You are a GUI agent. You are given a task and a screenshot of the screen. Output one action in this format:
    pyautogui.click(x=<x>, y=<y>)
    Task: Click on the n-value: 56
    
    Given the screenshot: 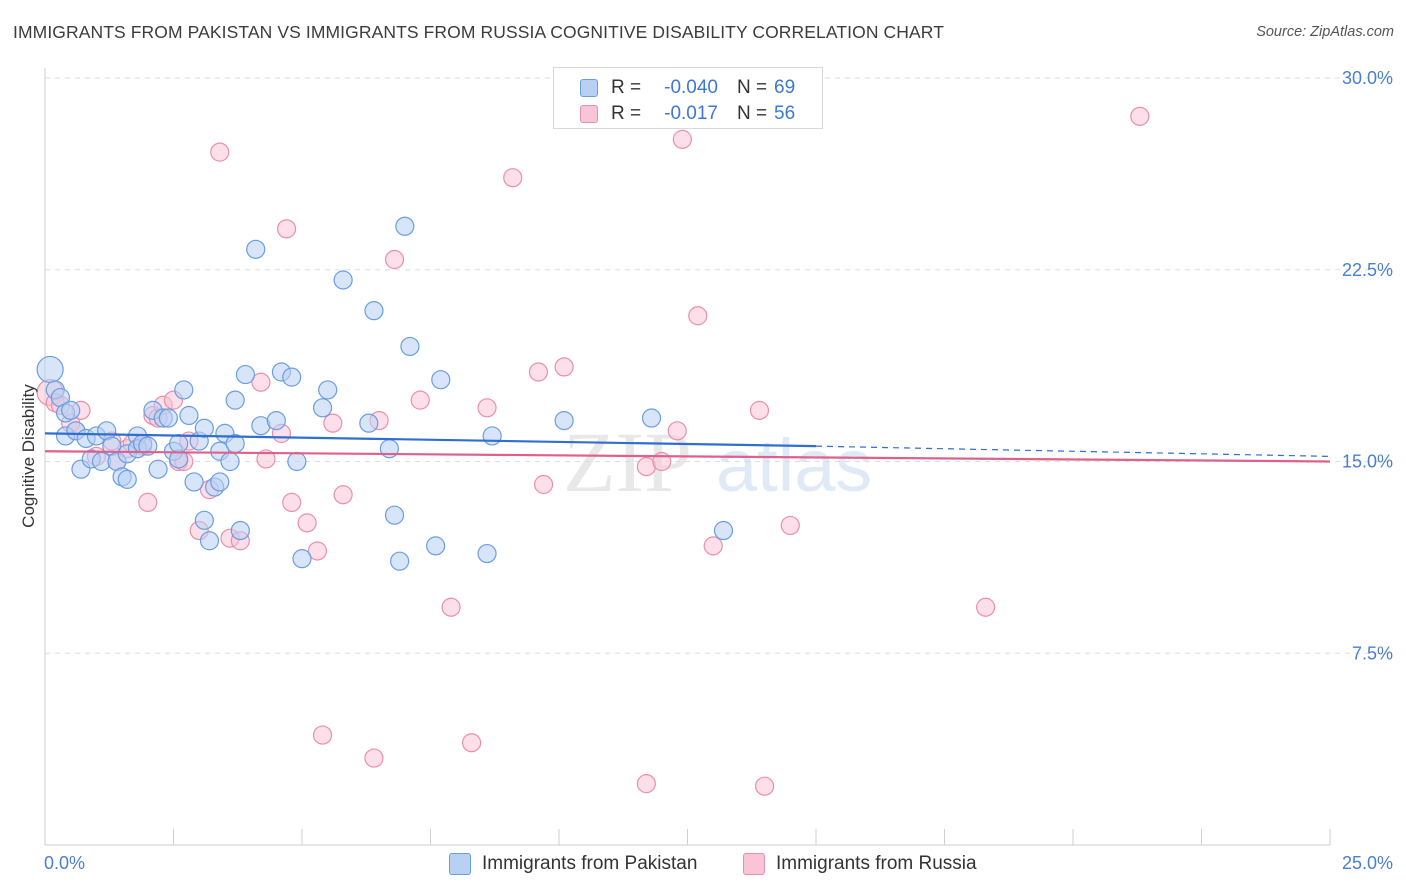 What is the action you would take?
    pyautogui.click(x=785, y=113)
    